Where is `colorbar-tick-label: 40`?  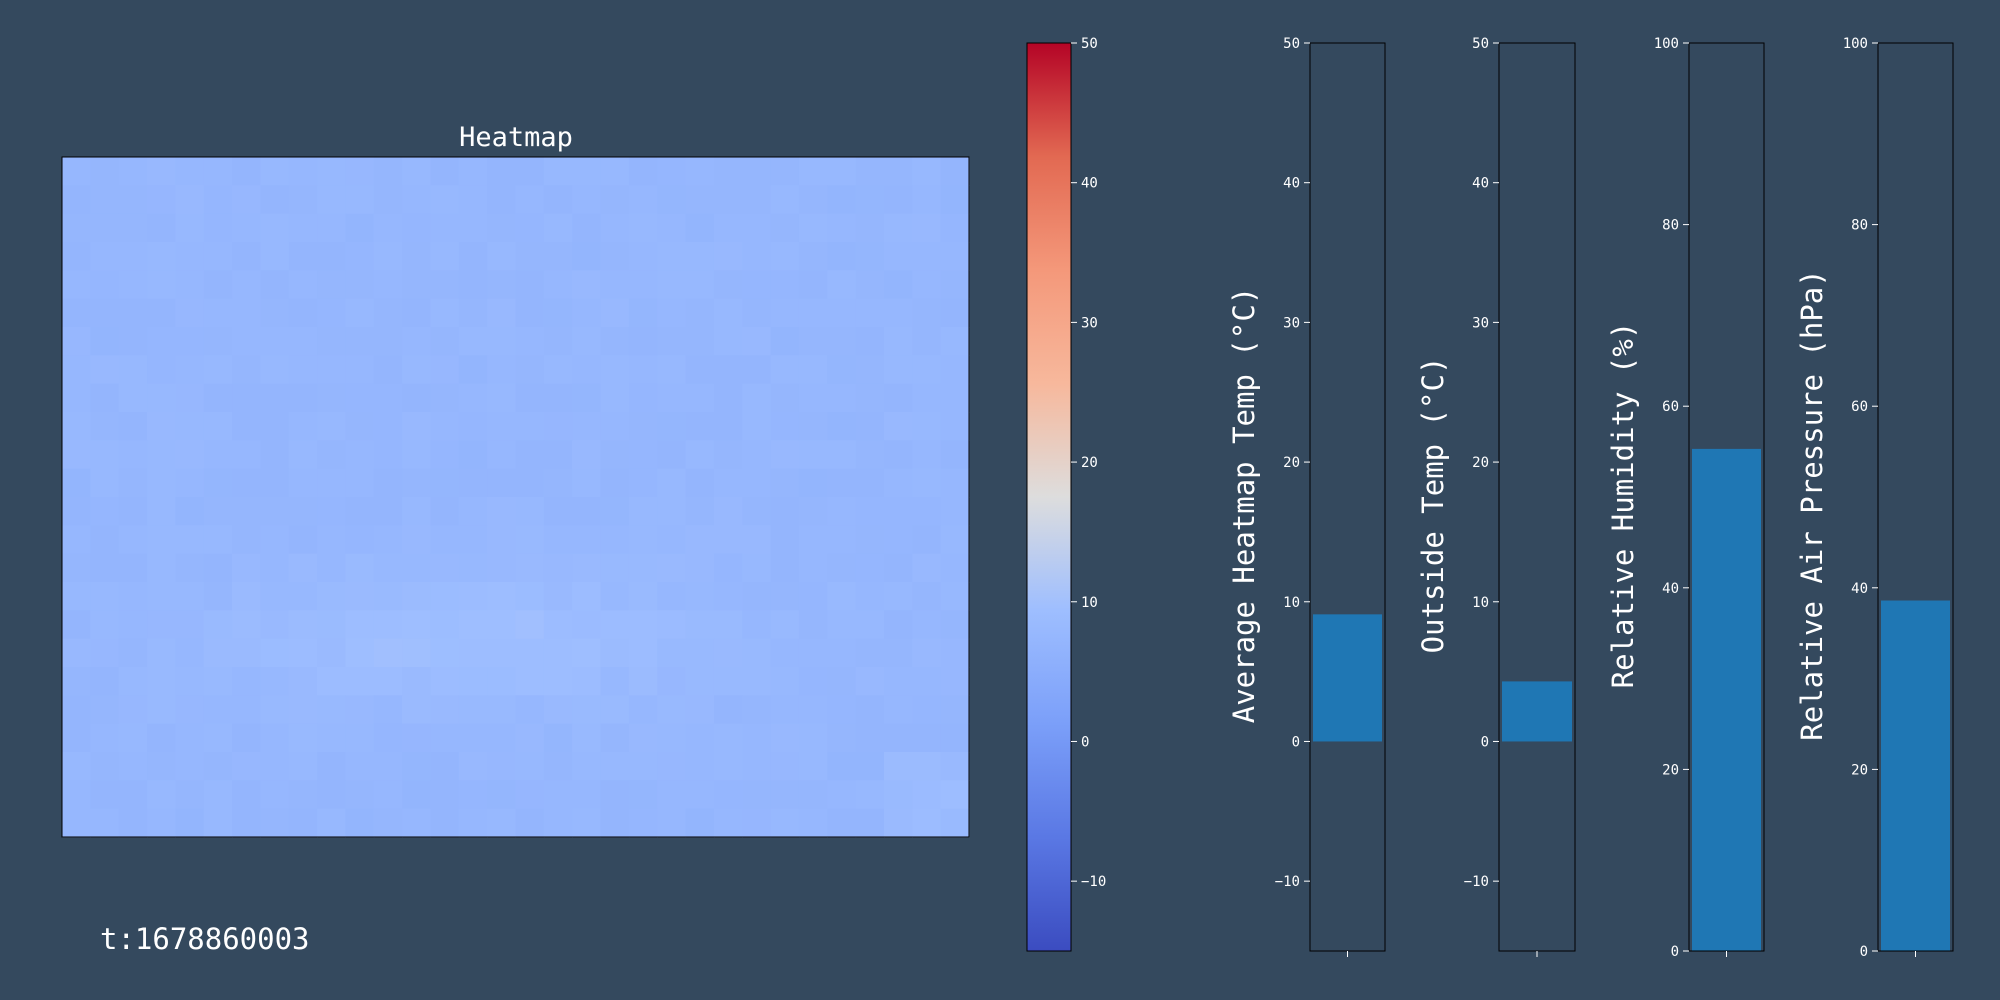 colorbar-tick-label: 40 is located at coordinates (1089, 184).